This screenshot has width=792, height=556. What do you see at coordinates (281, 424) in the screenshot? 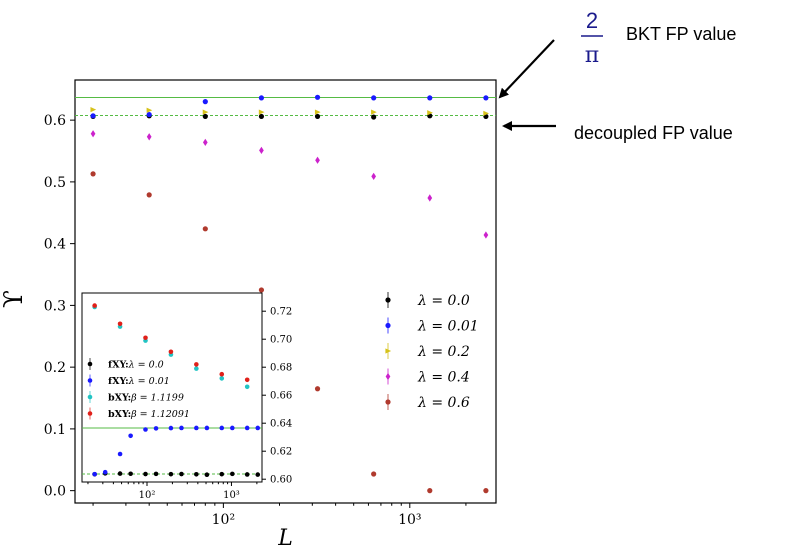
I see `inset-y-tick-label: 0.64` at bounding box center [281, 424].